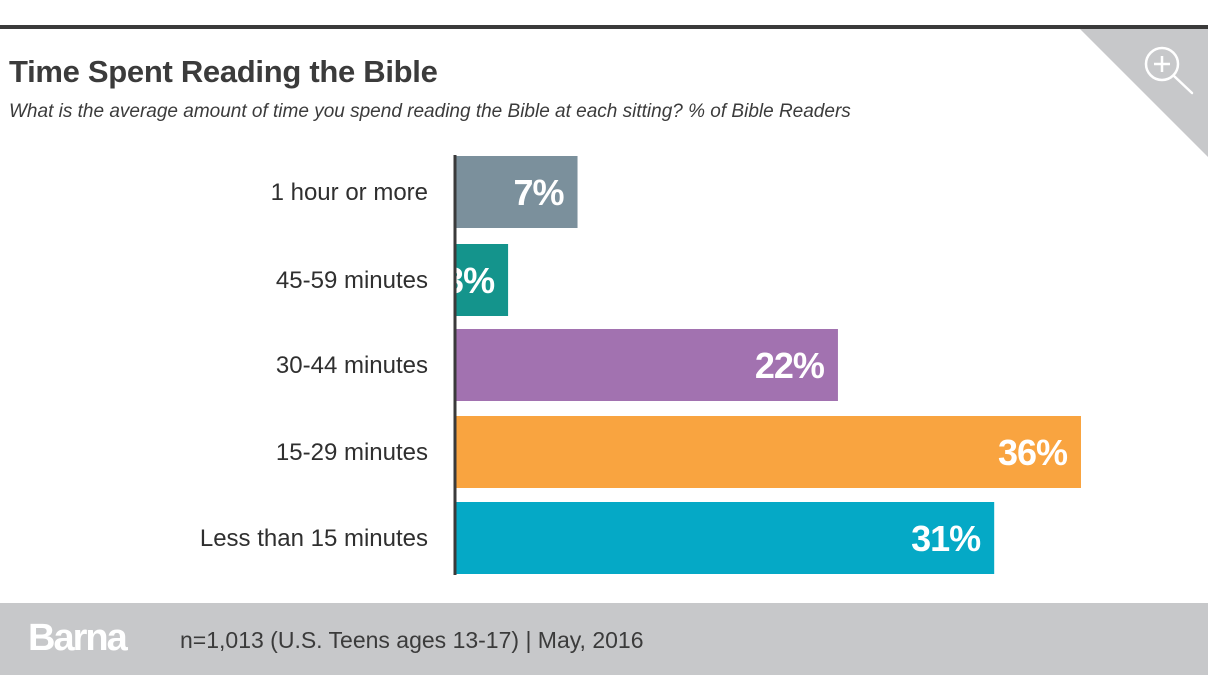 The height and width of the screenshot is (675, 1208). Describe the element at coordinates (604, 27) in the screenshot. I see `top-rule` at that location.